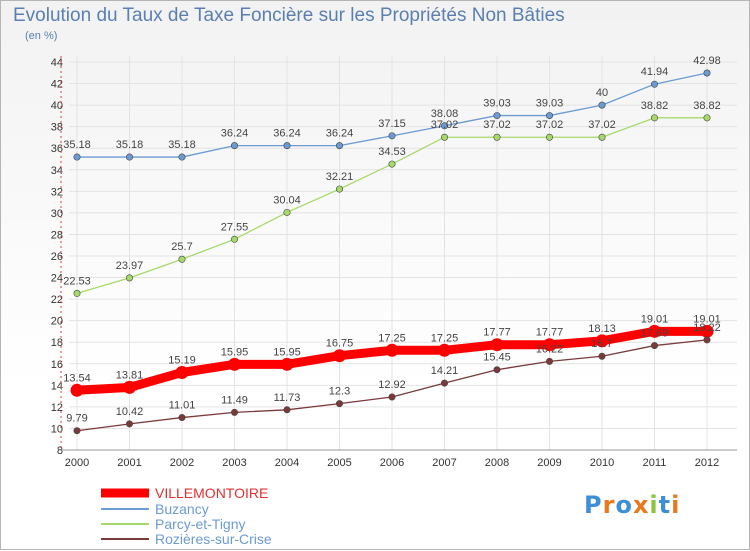  What do you see at coordinates (609, 505) in the screenshot?
I see `logo-letter: r` at bounding box center [609, 505].